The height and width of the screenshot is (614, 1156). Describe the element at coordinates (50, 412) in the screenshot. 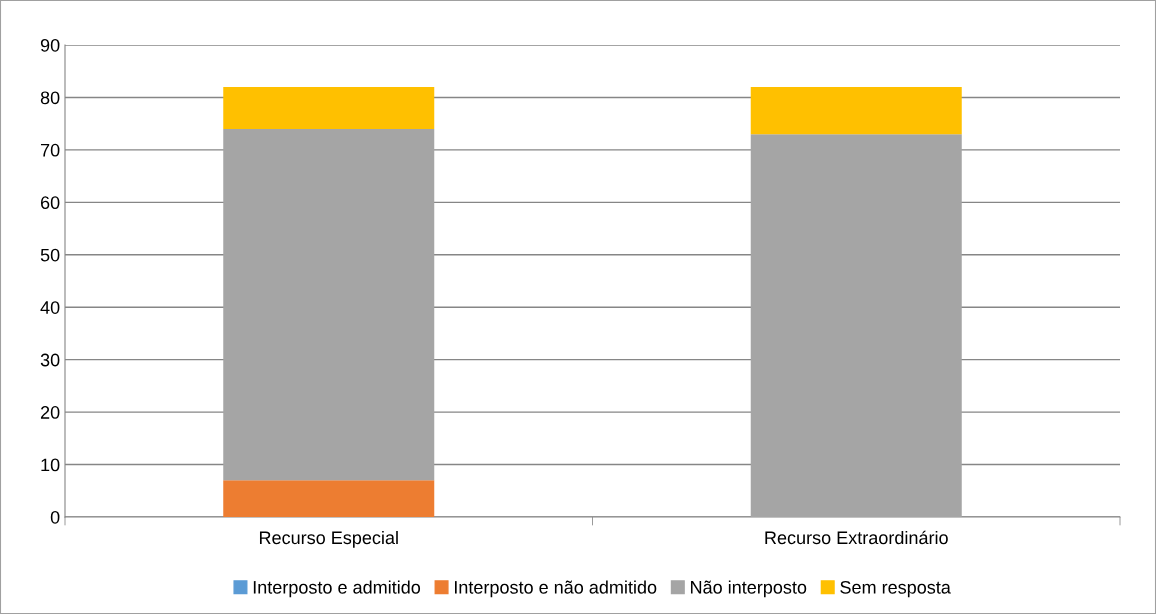

I see `y-tick-label: 20` at that location.